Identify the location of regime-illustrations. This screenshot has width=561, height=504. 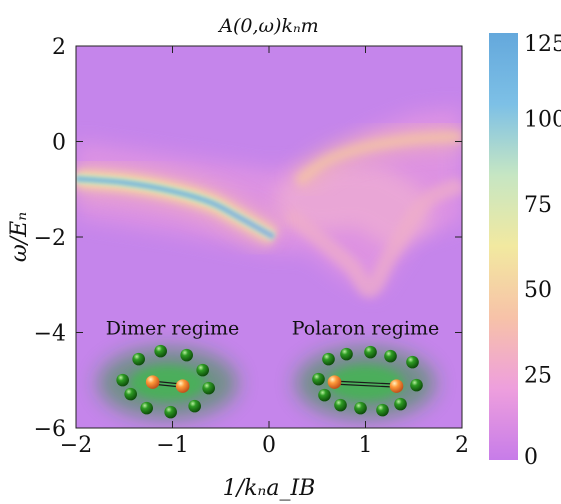
(266, 382).